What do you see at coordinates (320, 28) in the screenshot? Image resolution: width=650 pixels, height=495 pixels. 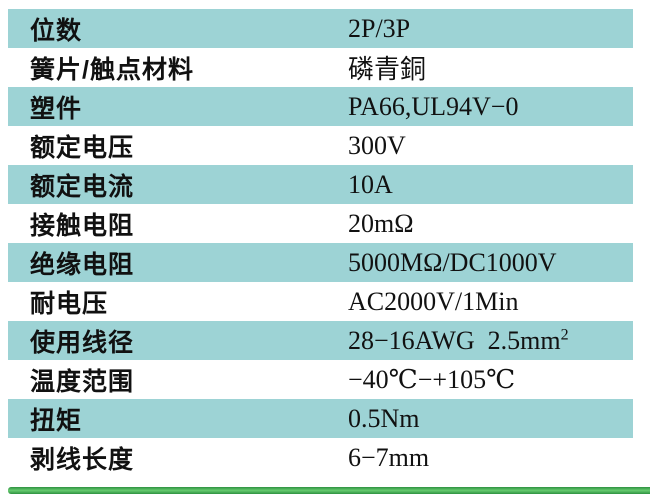 I see `table-row: 位数 2P/3P` at bounding box center [320, 28].